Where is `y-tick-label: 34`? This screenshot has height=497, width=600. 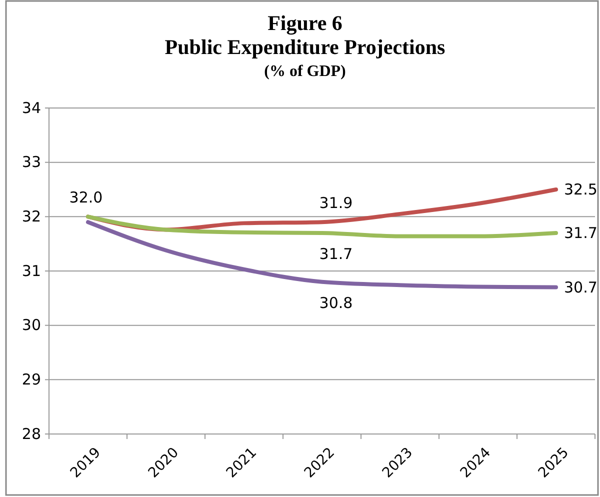 y-tick-label: 34 is located at coordinates (31, 107).